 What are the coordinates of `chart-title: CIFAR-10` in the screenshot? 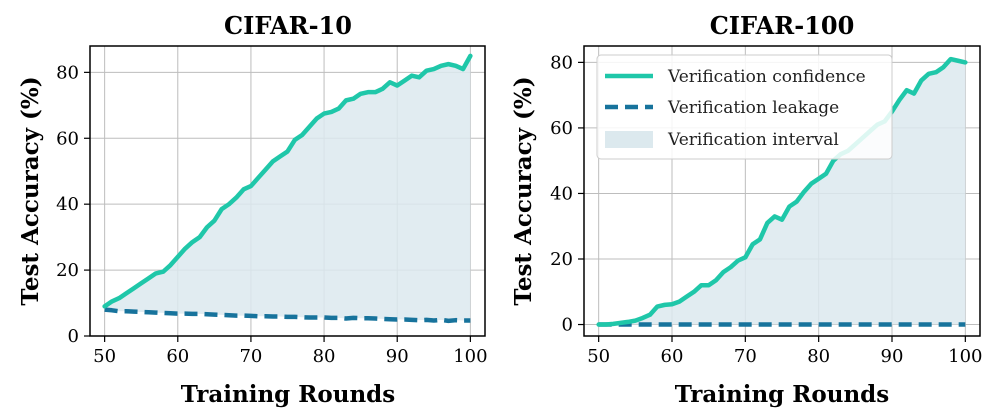 It's located at (288, 25).